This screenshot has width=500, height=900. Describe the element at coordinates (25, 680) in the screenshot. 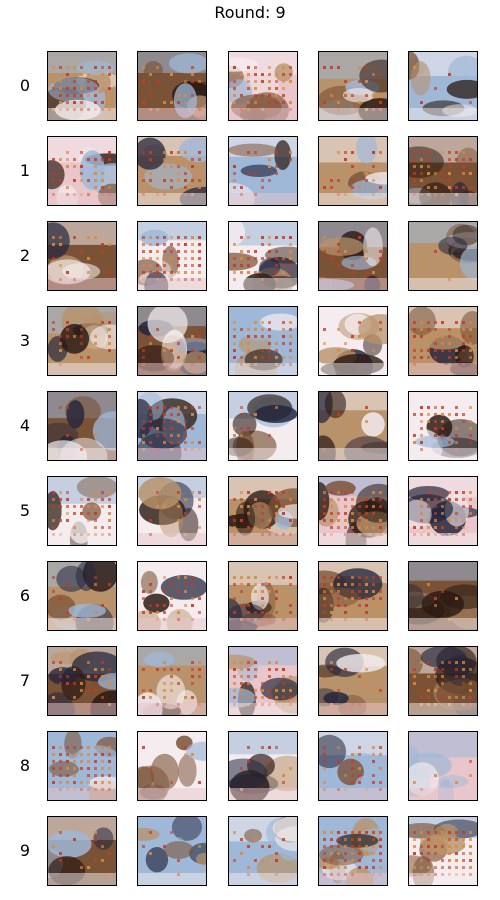

I see `row-label: 7` at that location.